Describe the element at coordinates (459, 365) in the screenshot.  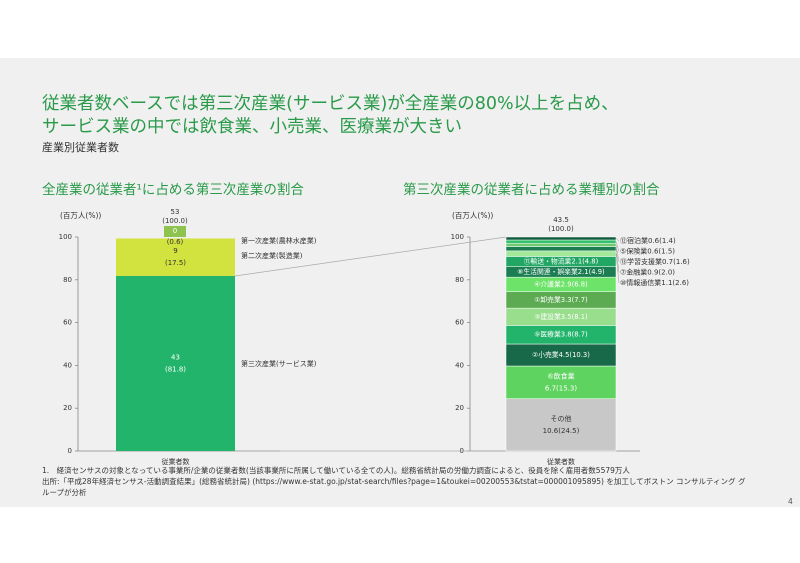
I see `right-tick-label: 40` at that location.